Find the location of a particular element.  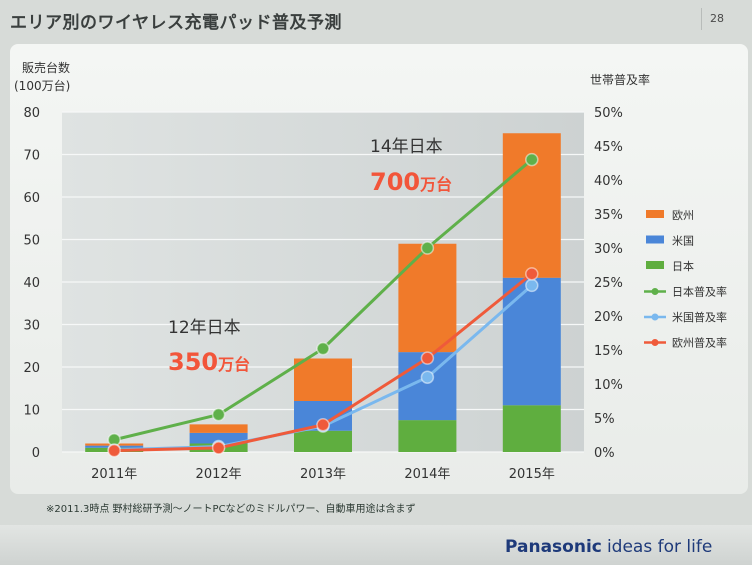

y-left-tick-label: 40 is located at coordinates (31, 283).